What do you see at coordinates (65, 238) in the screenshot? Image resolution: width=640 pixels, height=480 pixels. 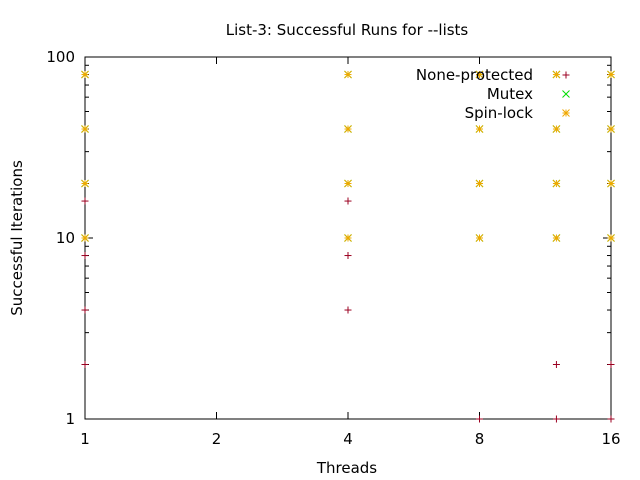 I see `y-tick-label: 10` at bounding box center [65, 238].